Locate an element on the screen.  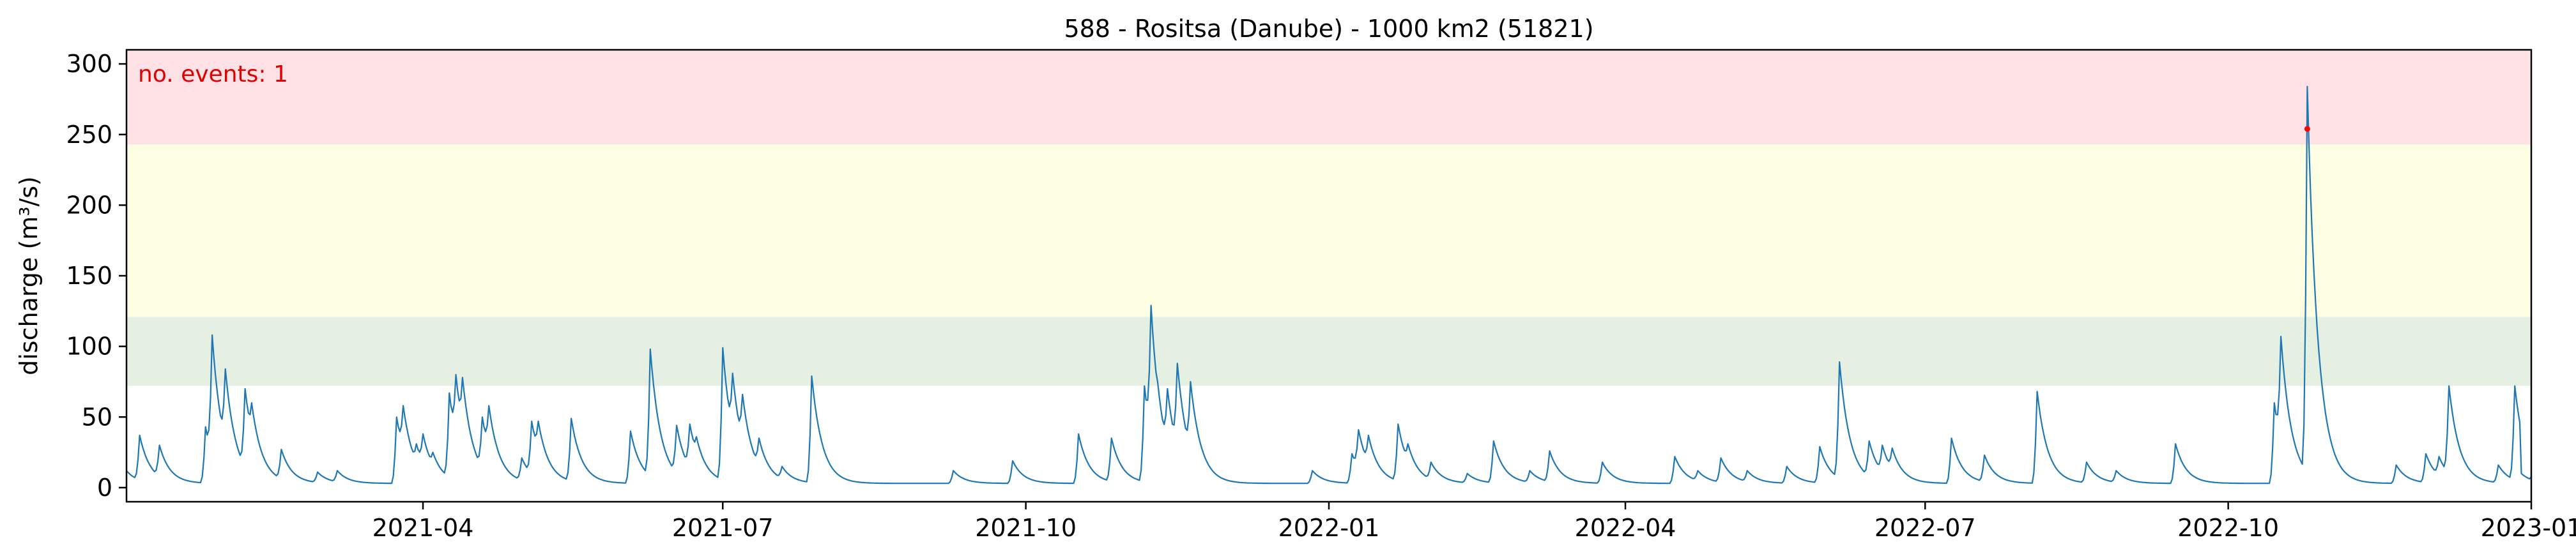
y-tick-label: 150 is located at coordinates (89, 276).